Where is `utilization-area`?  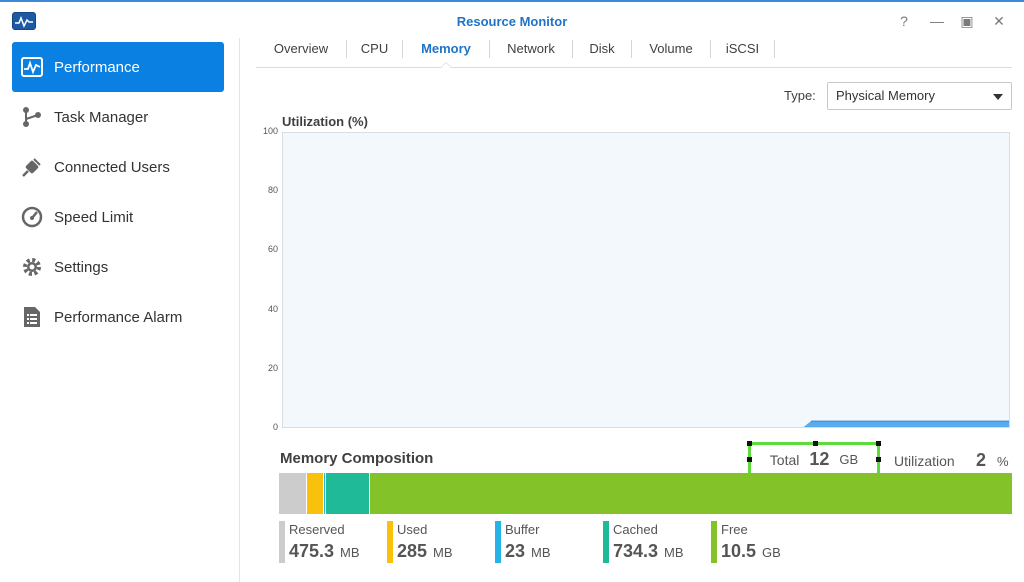 utilization-area is located at coordinates (646, 424).